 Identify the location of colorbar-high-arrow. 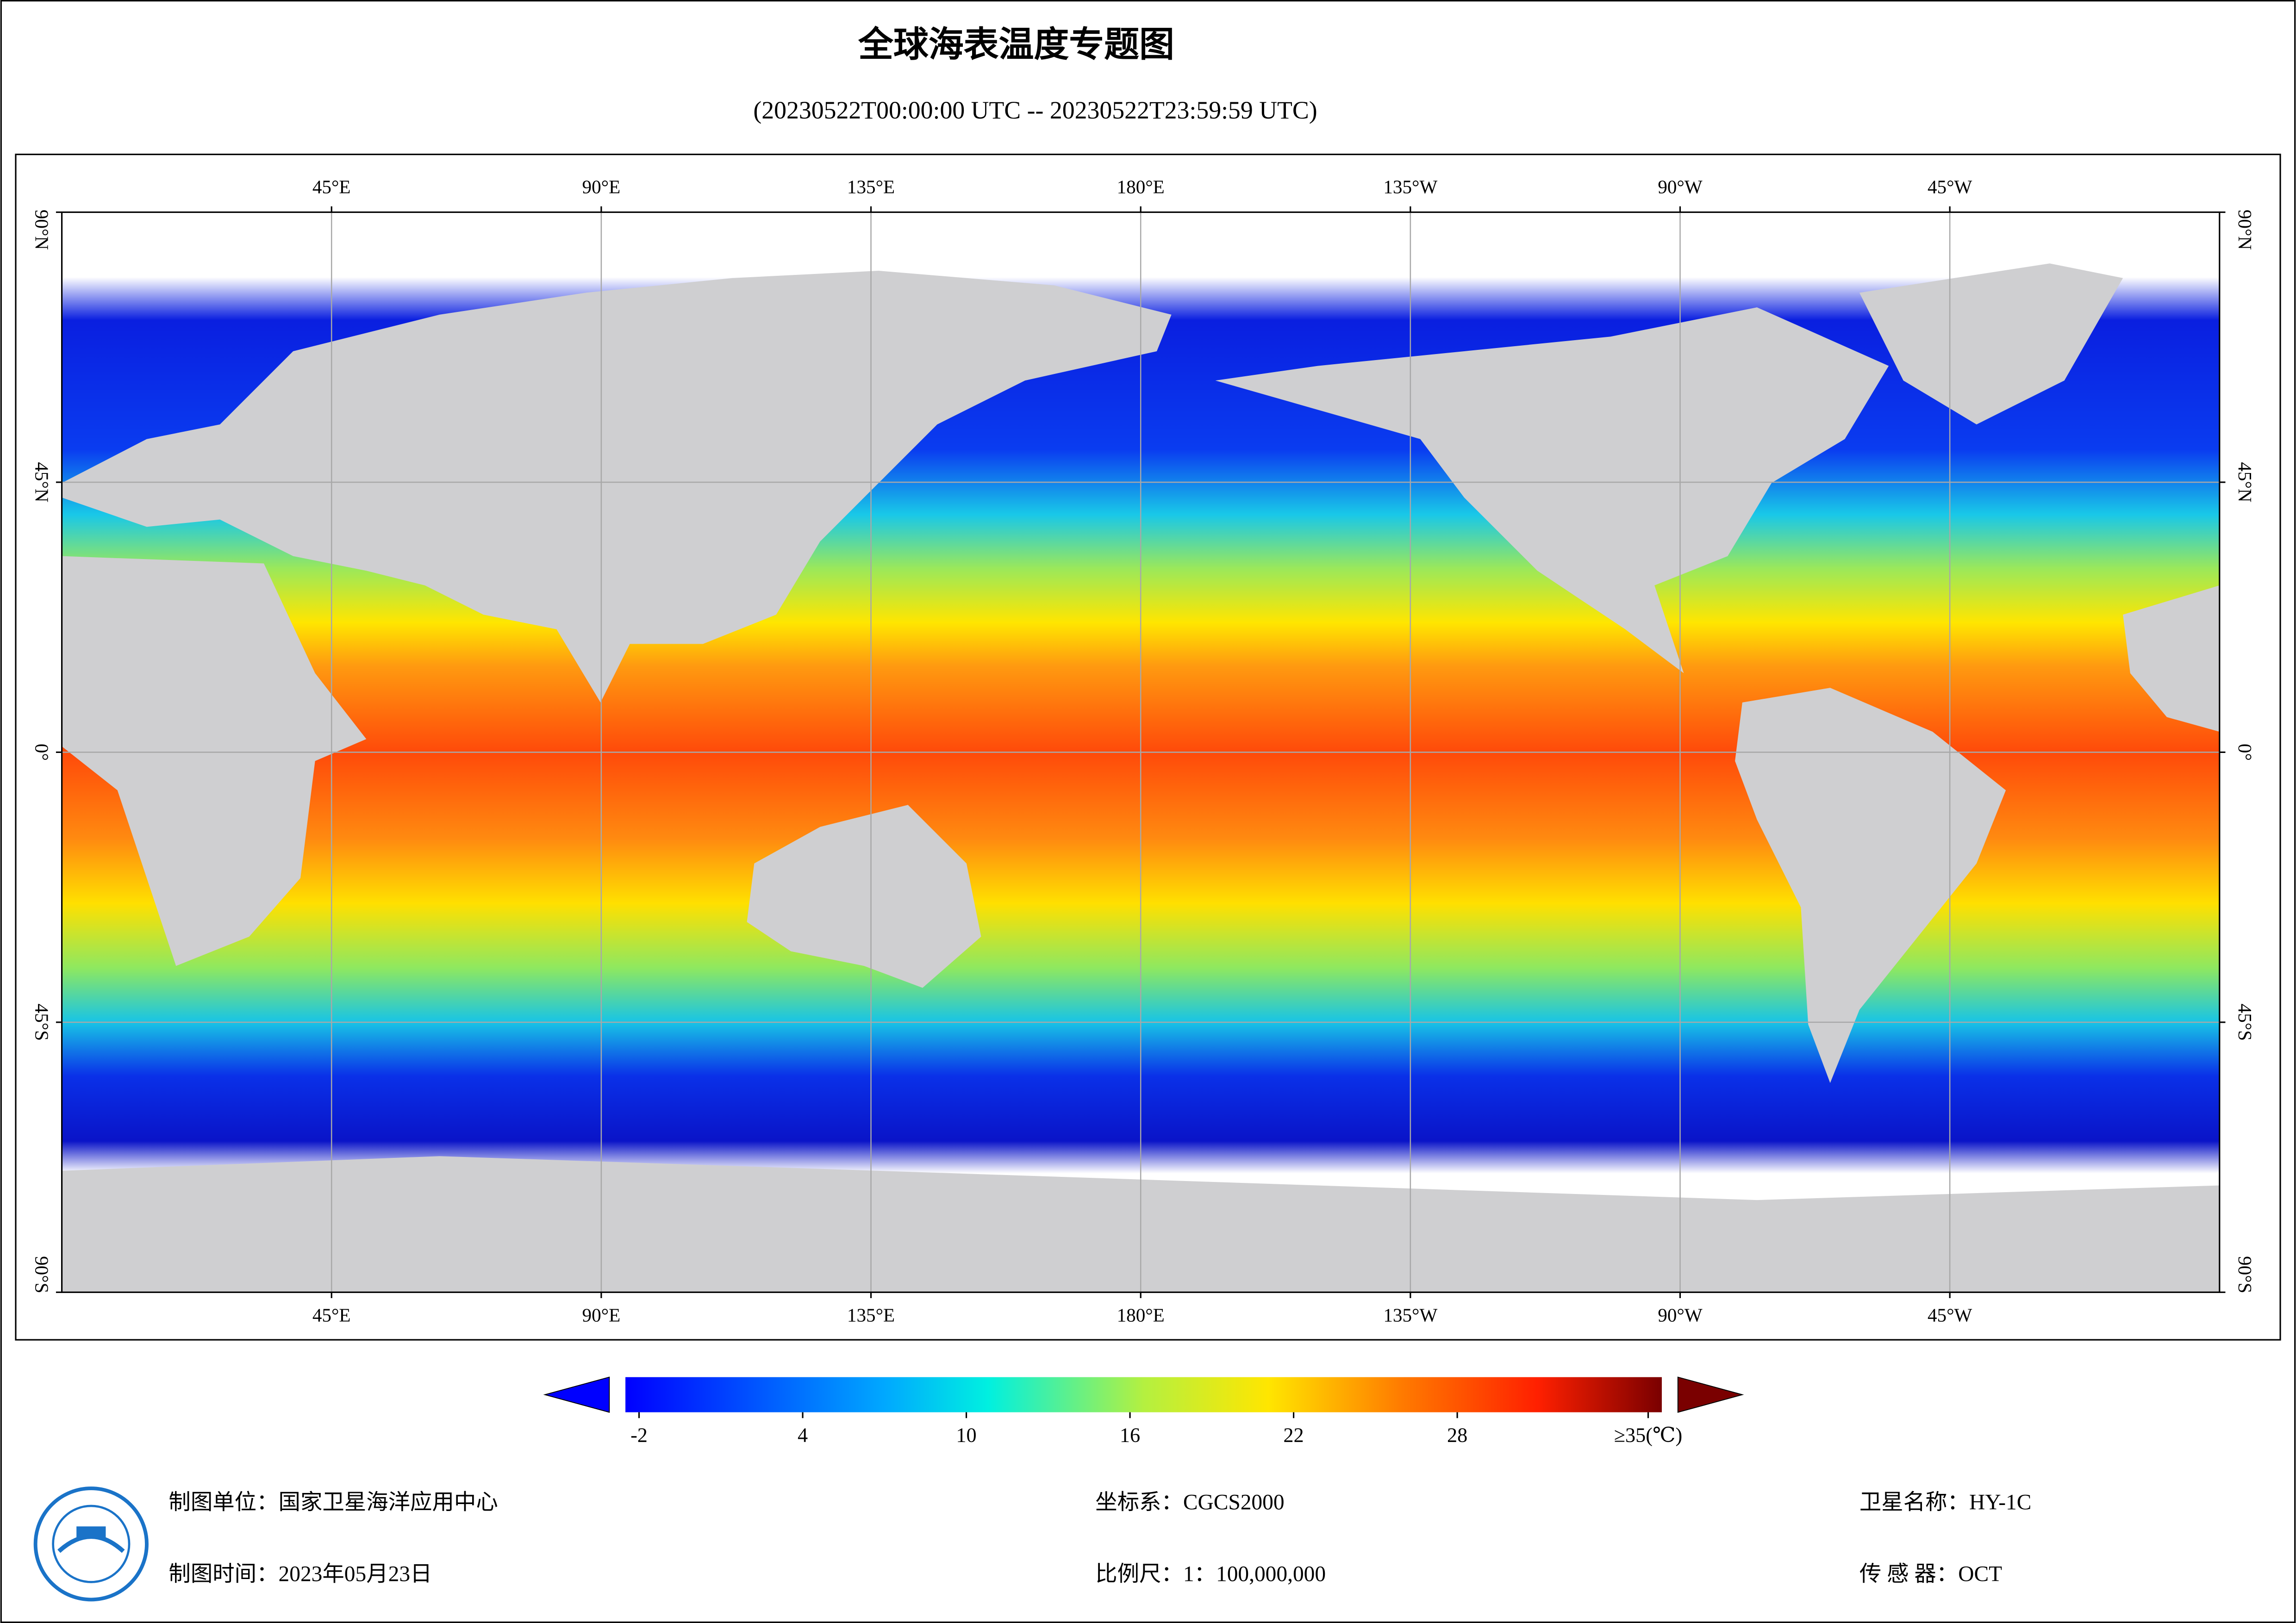
(1710, 1394).